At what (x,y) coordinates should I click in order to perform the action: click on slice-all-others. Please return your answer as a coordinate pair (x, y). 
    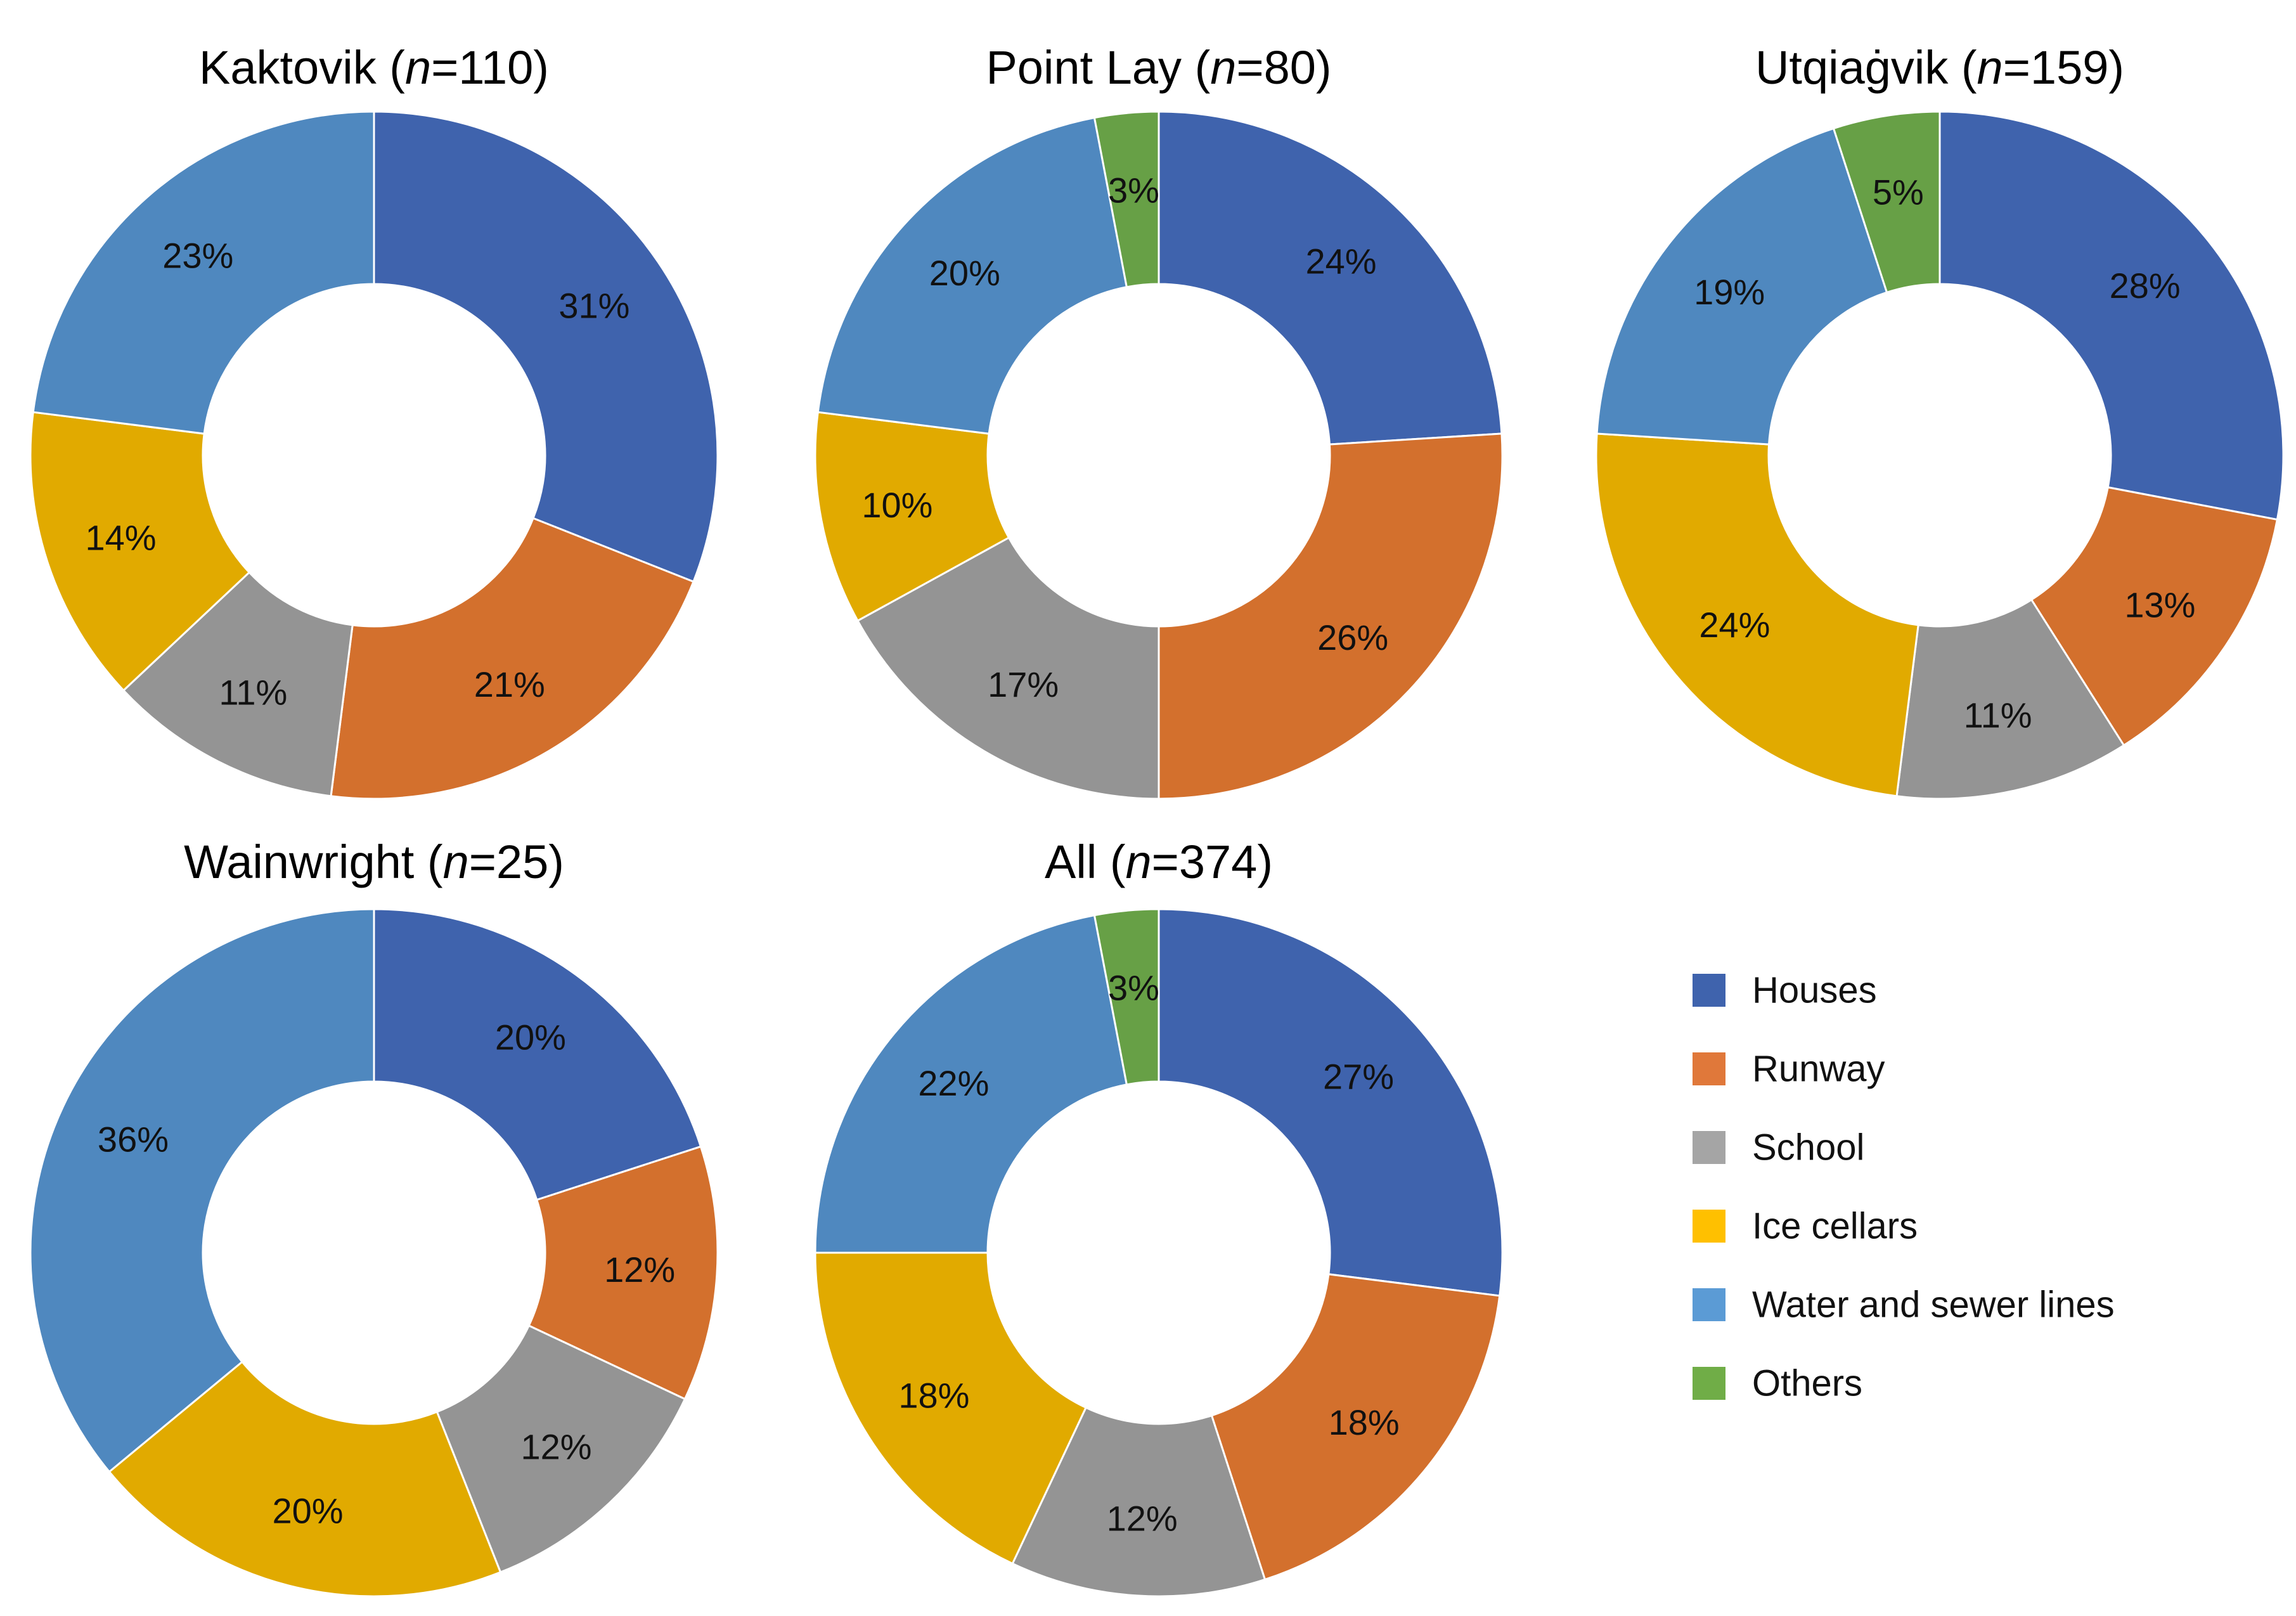
    Looking at the image, I should click on (1126, 997).